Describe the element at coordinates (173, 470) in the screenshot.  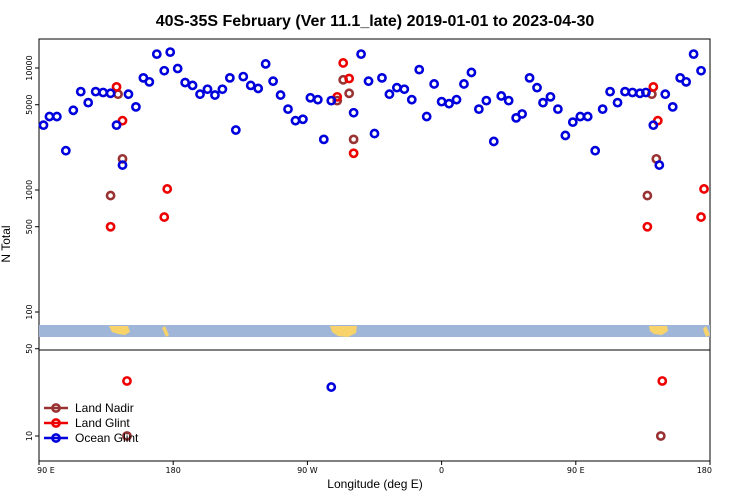
I see `x-tick-label: 180` at that location.